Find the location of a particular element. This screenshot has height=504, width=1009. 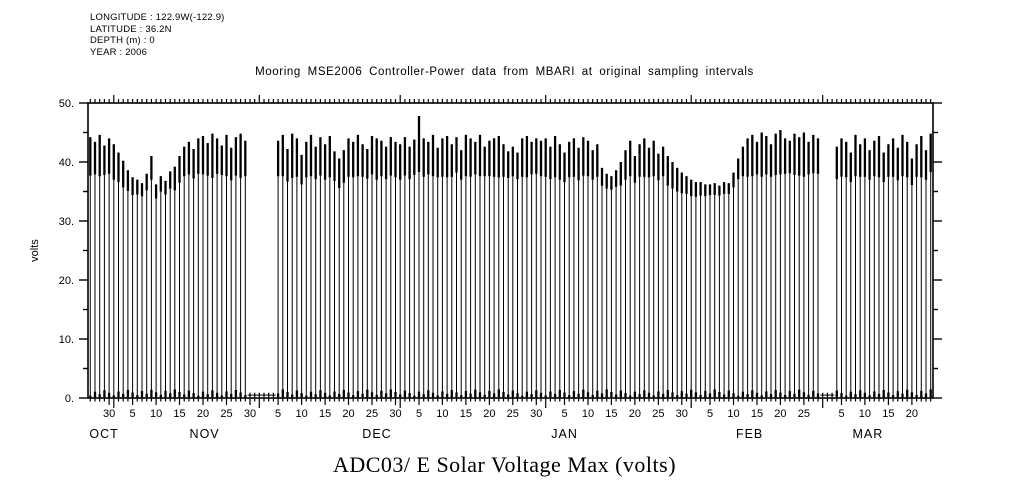

x-month-label: FEB is located at coordinates (749, 434).